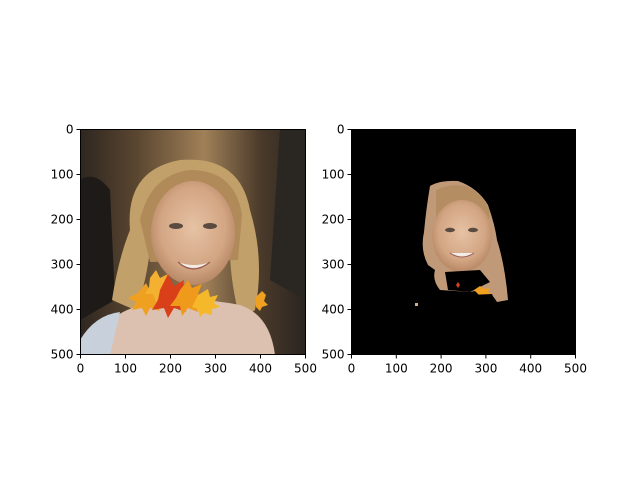 The width and height of the screenshot is (640, 480). Describe the element at coordinates (530, 369) in the screenshot. I see `right-xtick-label: 400` at that location.